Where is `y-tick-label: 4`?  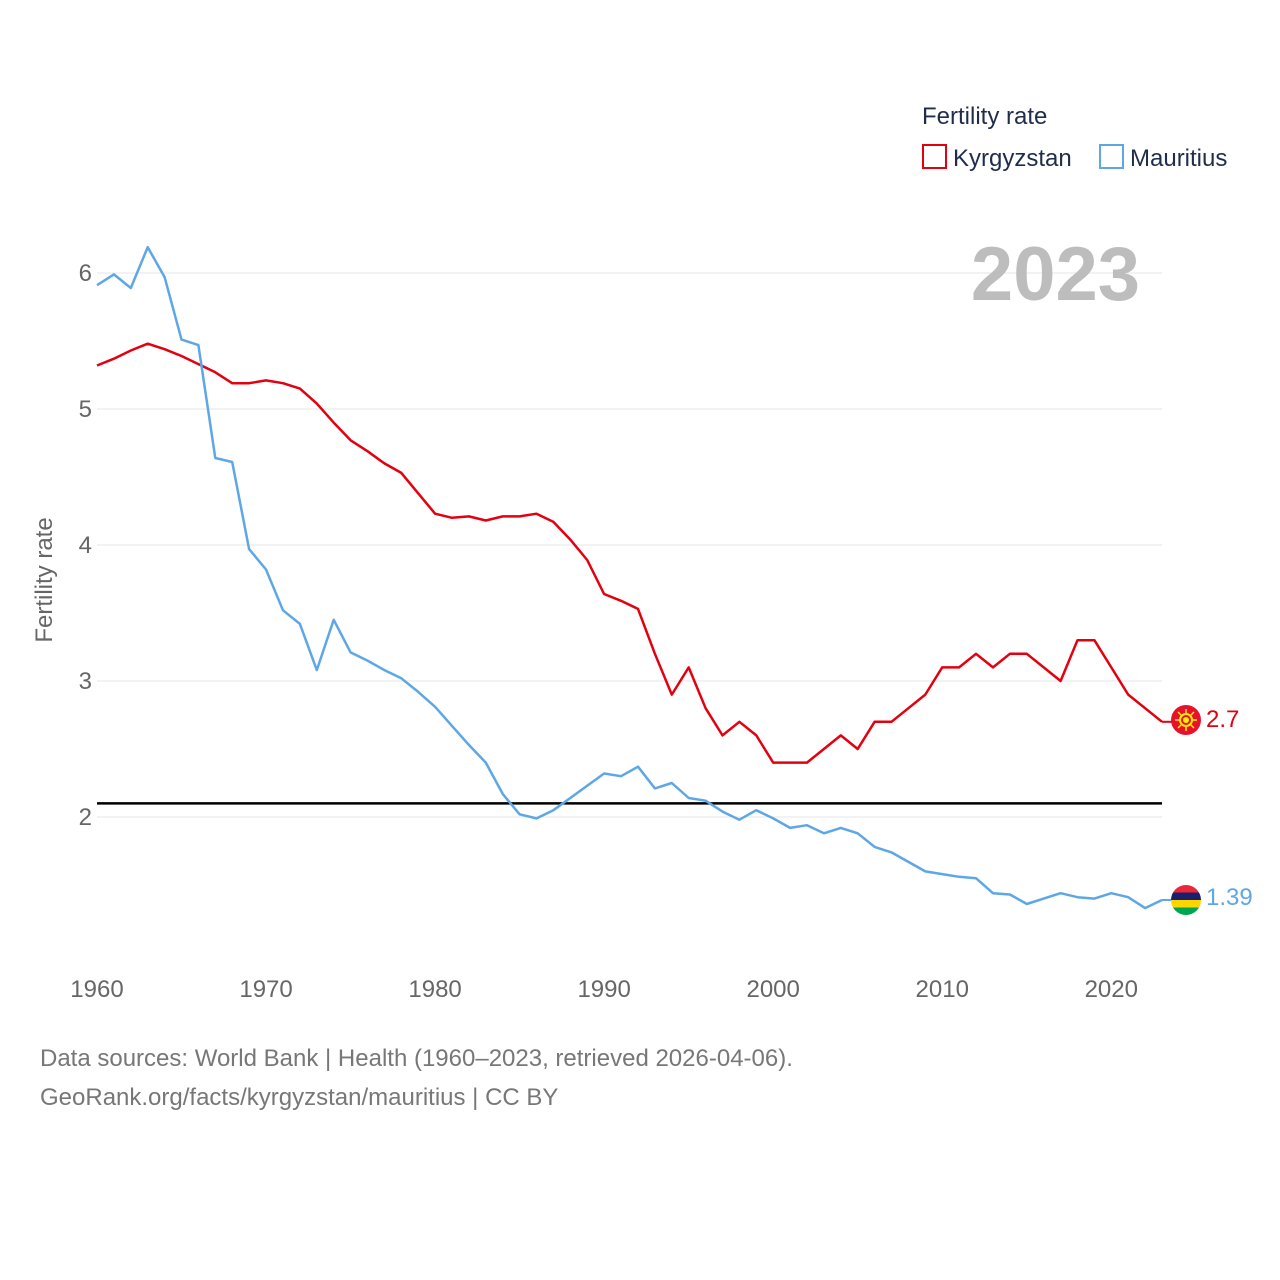
y-tick-label: 4 is located at coordinates (85, 545).